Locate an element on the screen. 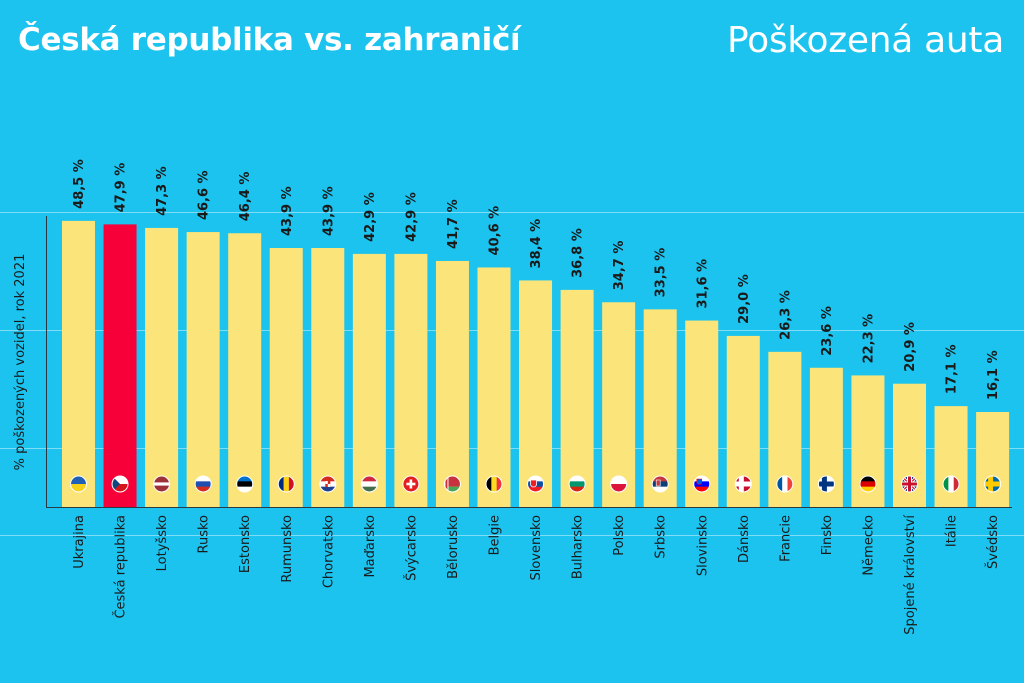  value-label: 16,1 % is located at coordinates (993, 375).